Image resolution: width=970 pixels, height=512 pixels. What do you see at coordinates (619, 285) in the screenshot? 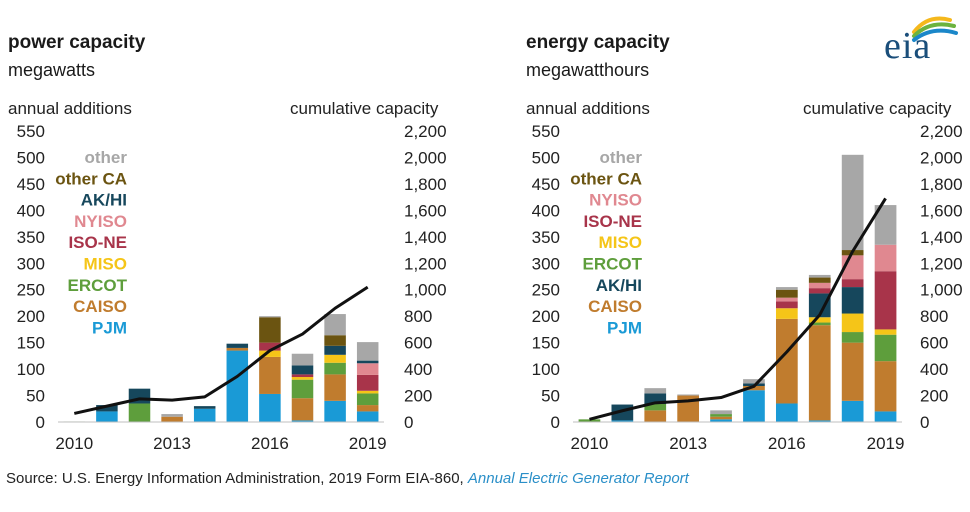
I see `legend-label: AK/HI` at bounding box center [619, 285].